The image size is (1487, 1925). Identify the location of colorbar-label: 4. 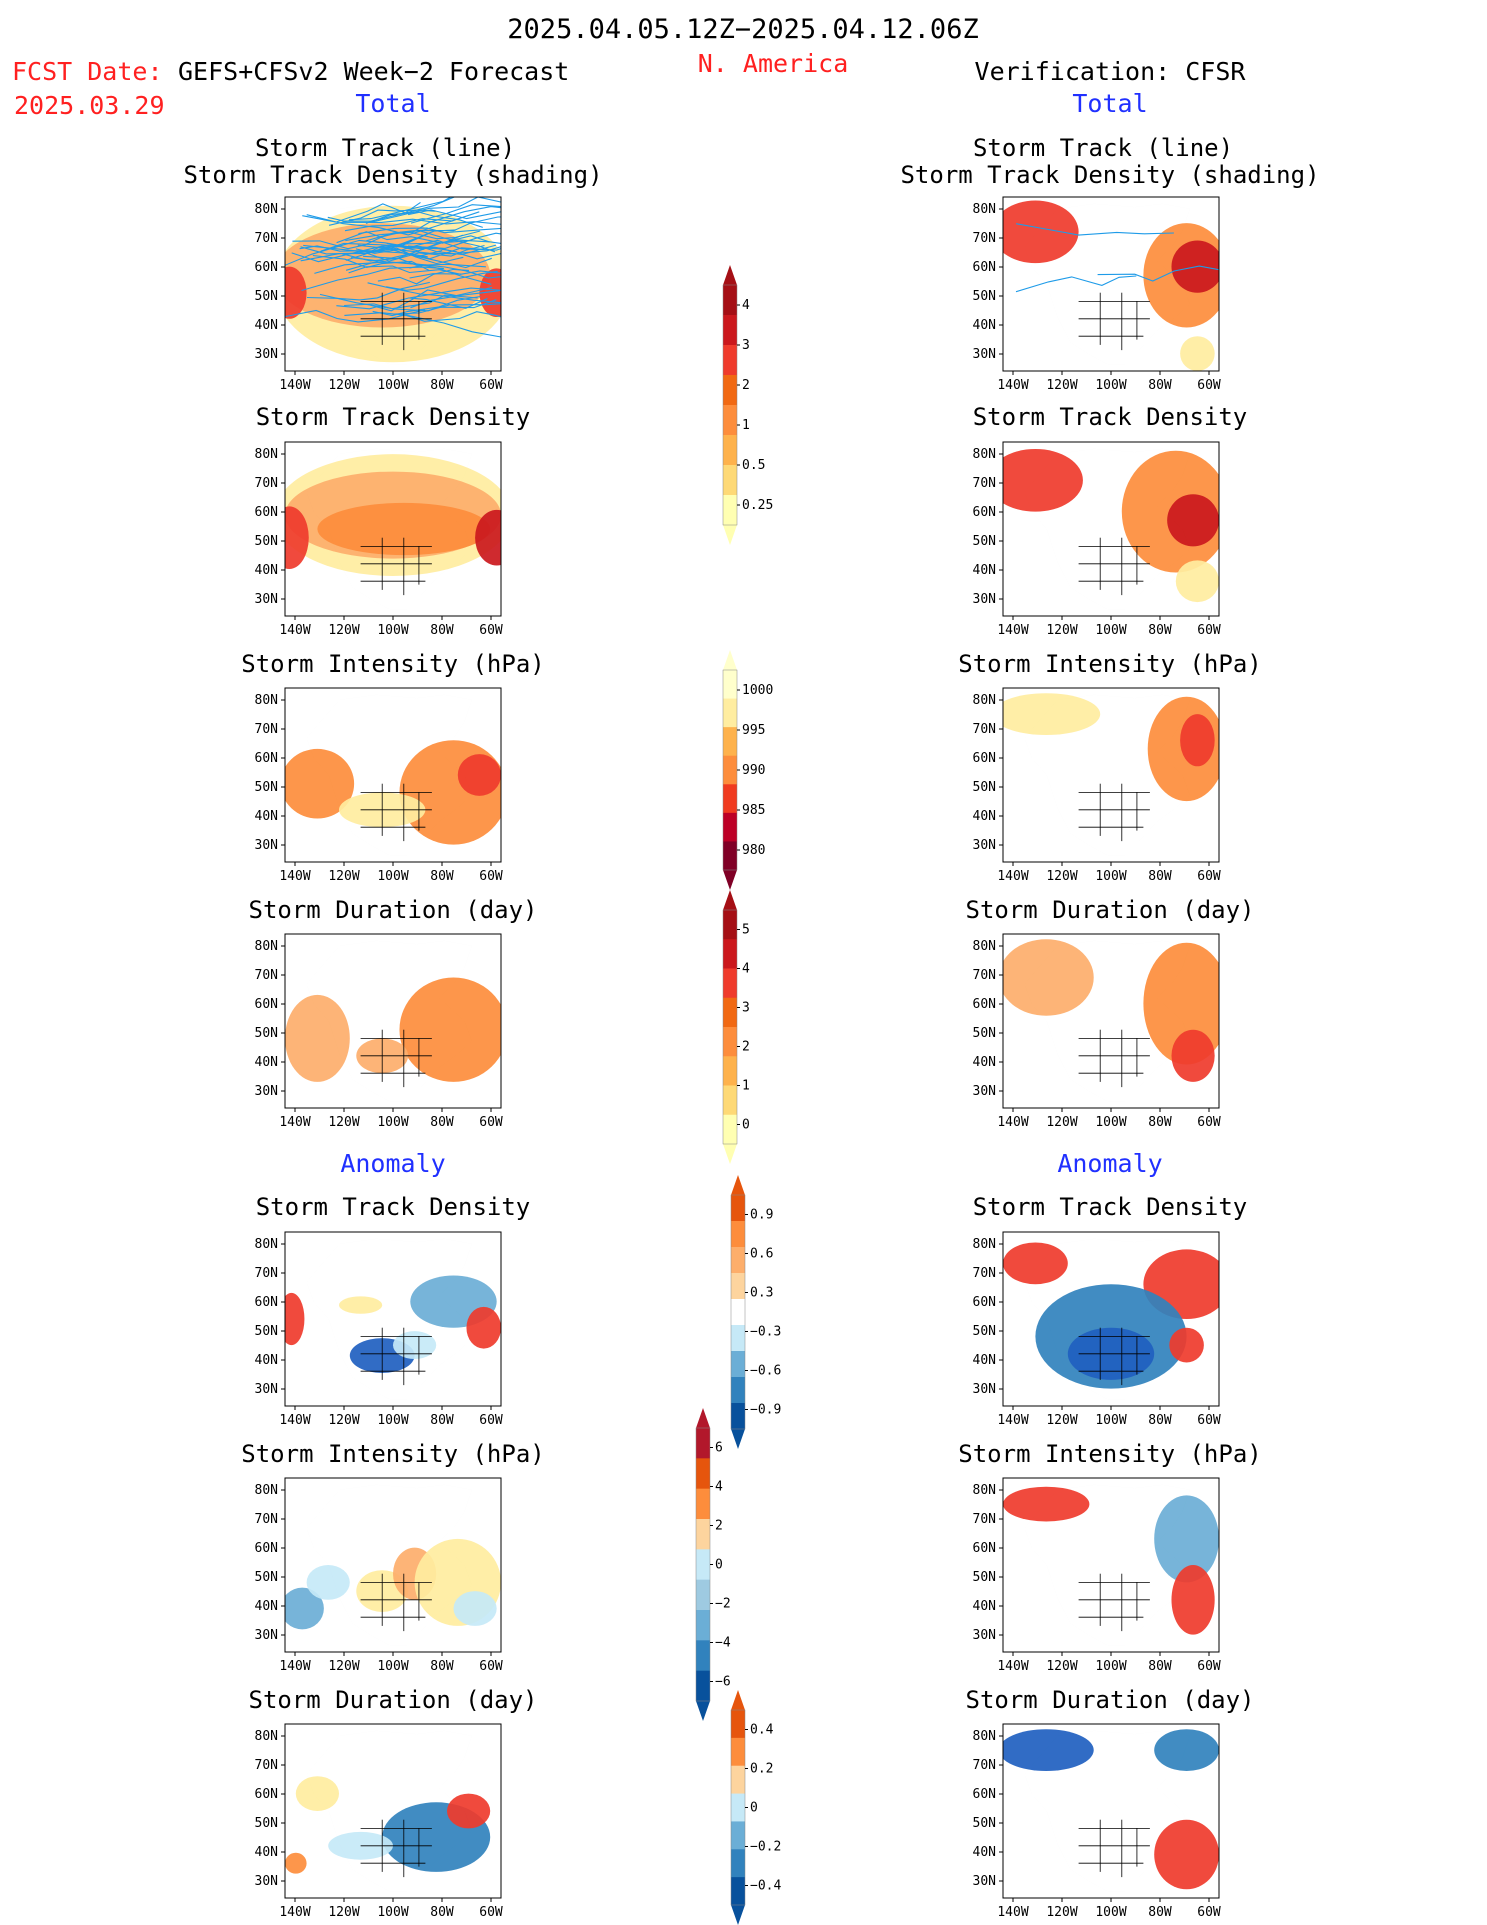
(719, 1487).